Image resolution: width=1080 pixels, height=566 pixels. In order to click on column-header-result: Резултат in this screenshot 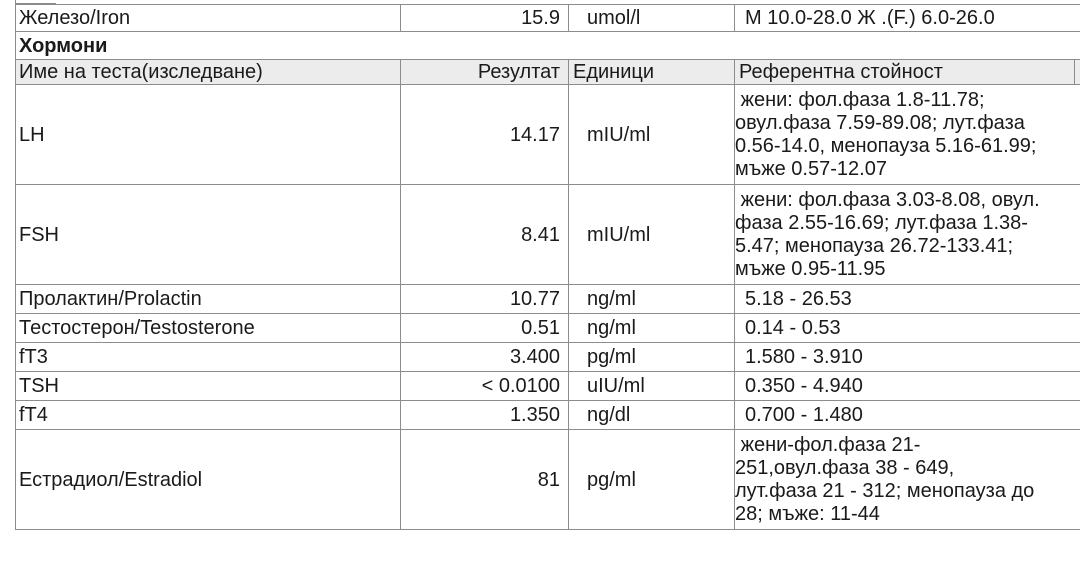, I will do `click(484, 72)`.